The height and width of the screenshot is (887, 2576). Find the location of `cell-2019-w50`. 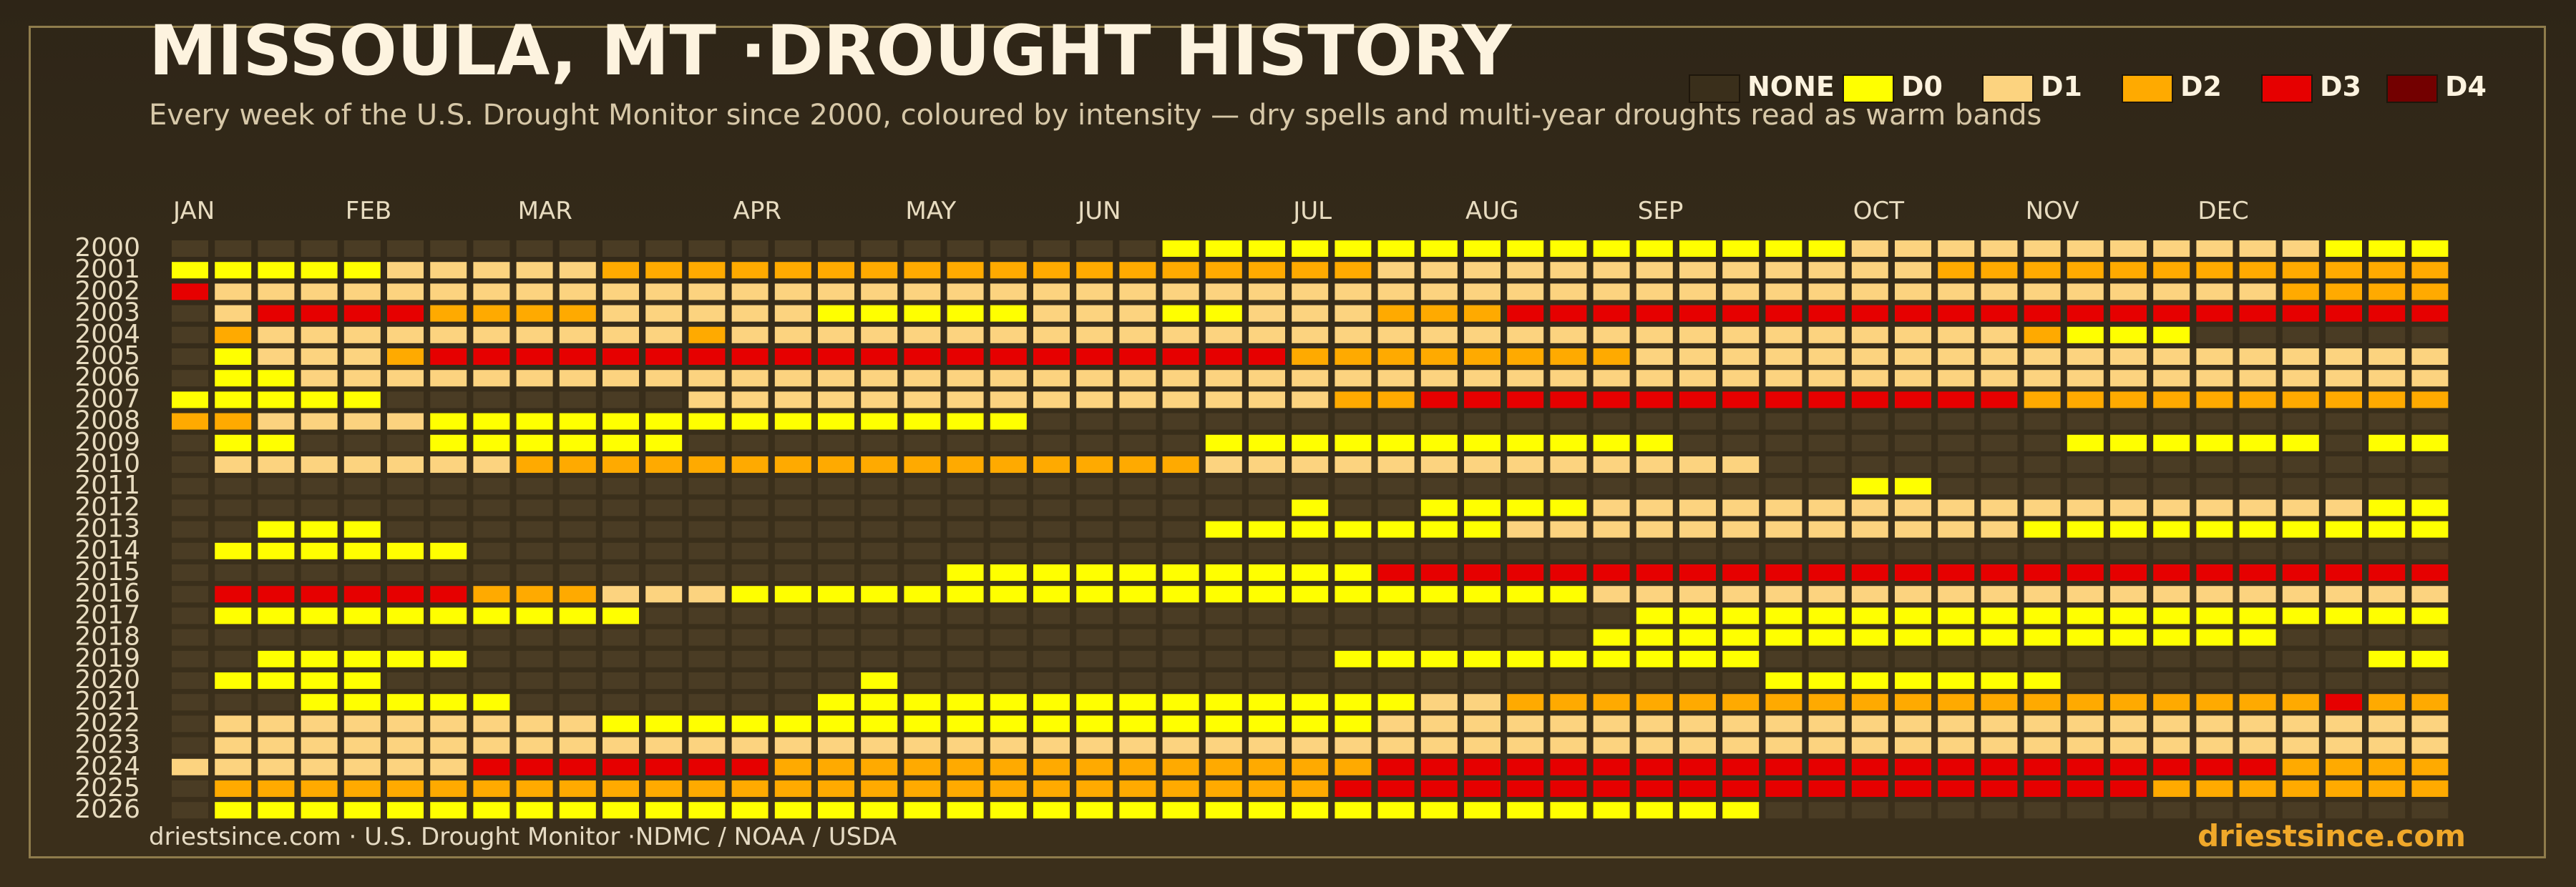

cell-2019-w50 is located at coordinates (2300, 658).